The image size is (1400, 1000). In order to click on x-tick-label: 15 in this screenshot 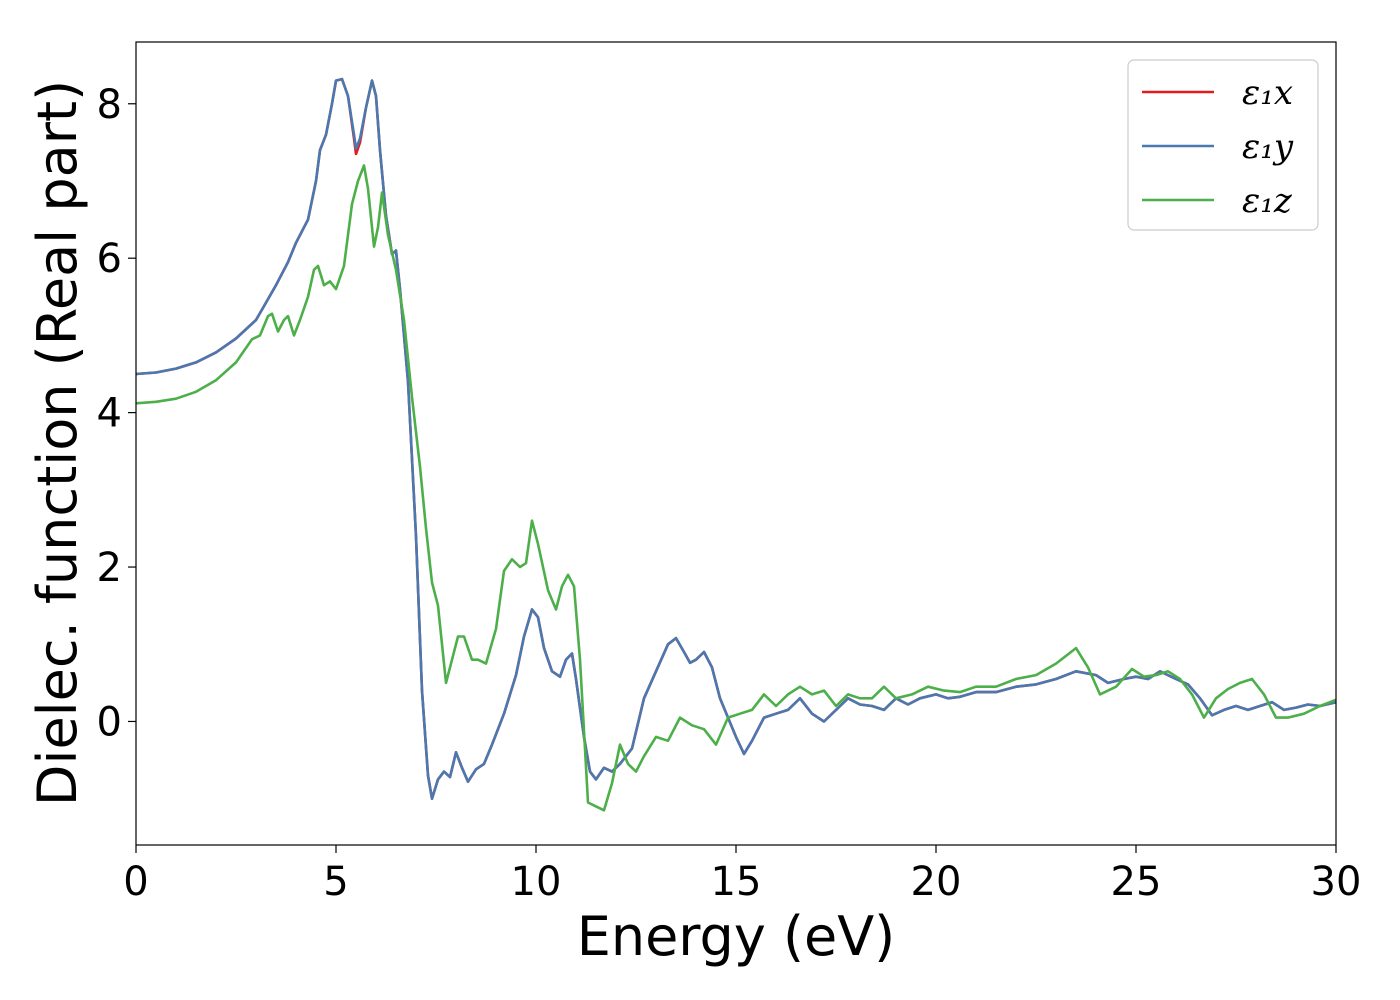, I will do `click(736, 882)`.